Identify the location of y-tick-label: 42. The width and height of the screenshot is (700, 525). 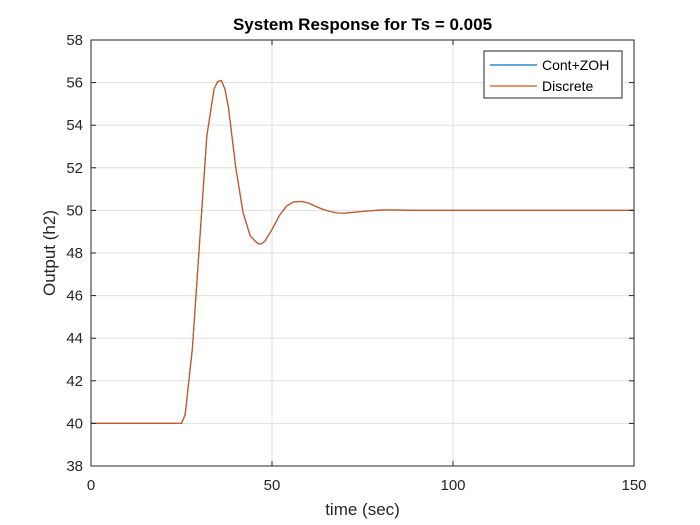
(74, 381).